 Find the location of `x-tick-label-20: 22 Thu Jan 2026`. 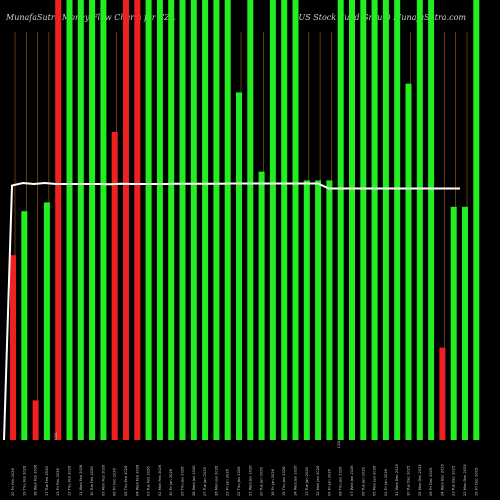

x-tick-label-20: 22 Thu Jan 2026 is located at coordinates (239, 481).